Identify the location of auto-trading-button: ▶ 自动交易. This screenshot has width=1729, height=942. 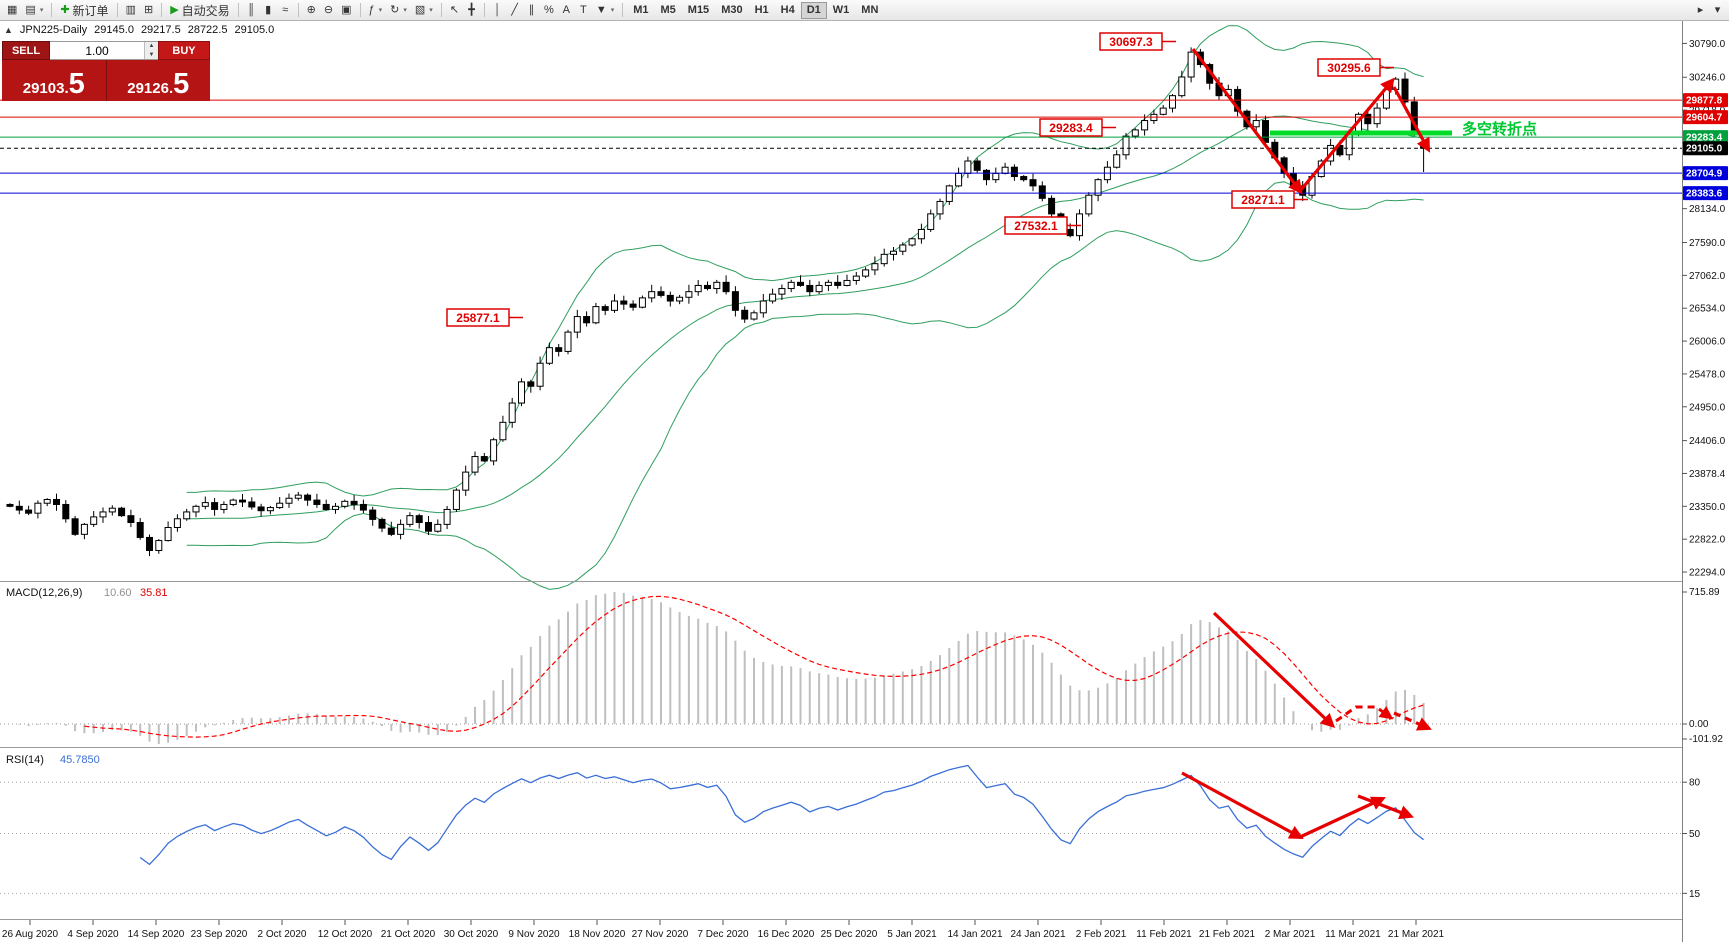
(199, 10).